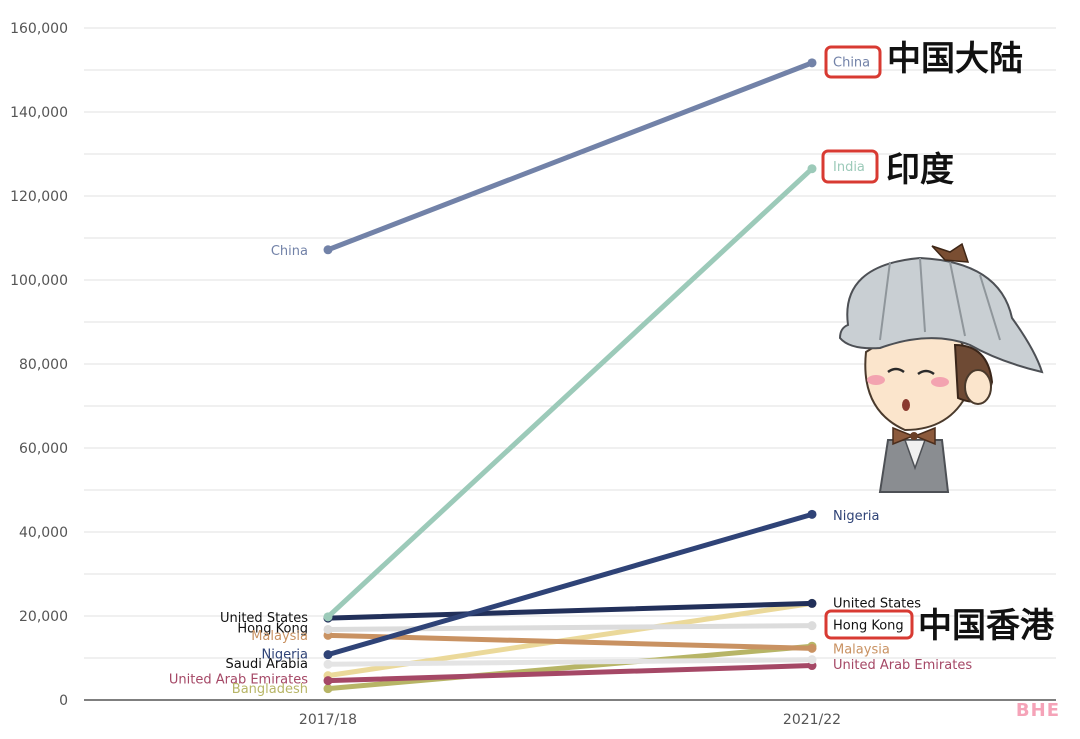  I want to click on series-malaysia, so click(570, 641).